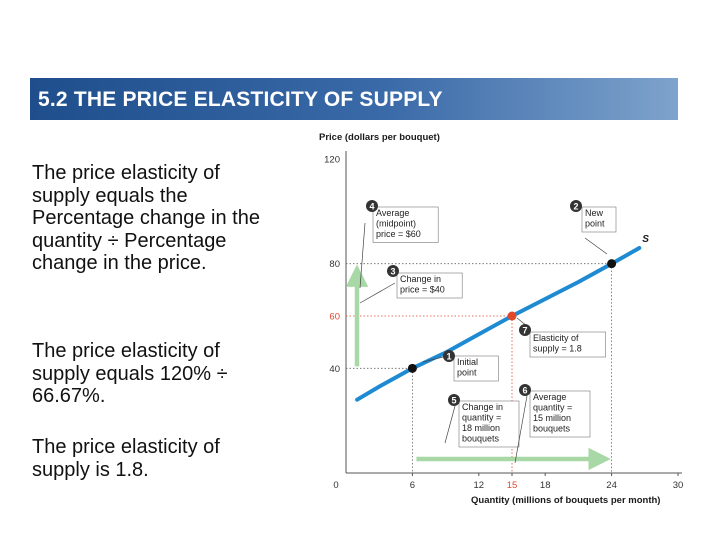  What do you see at coordinates (422, 290) in the screenshot?
I see `callout-text-3-2: price = $40` at bounding box center [422, 290].